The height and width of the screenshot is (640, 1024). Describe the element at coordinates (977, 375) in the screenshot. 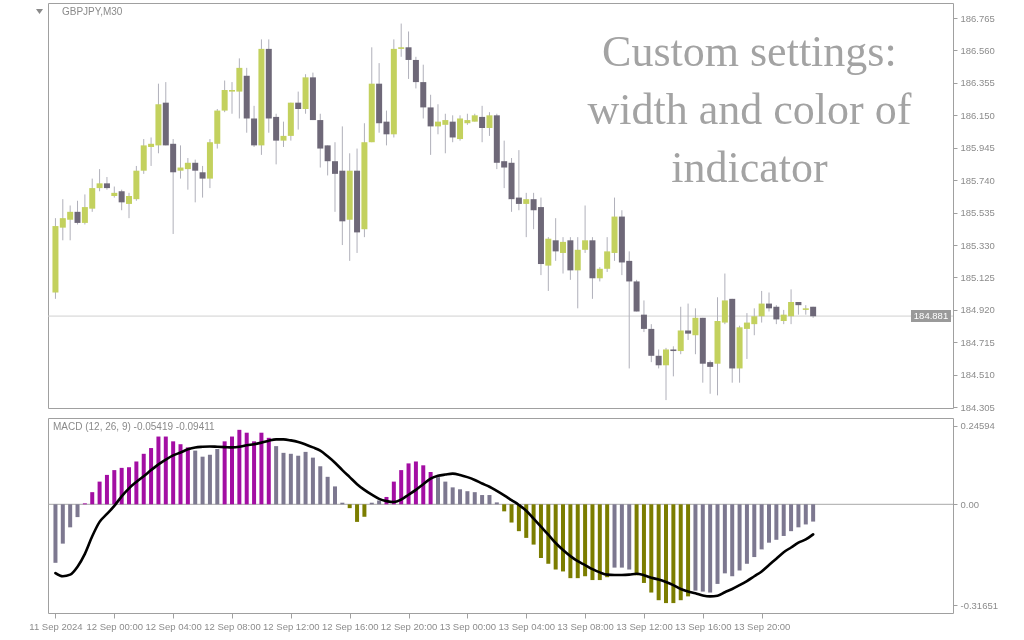

I see `y-tick-label: 184.510` at that location.